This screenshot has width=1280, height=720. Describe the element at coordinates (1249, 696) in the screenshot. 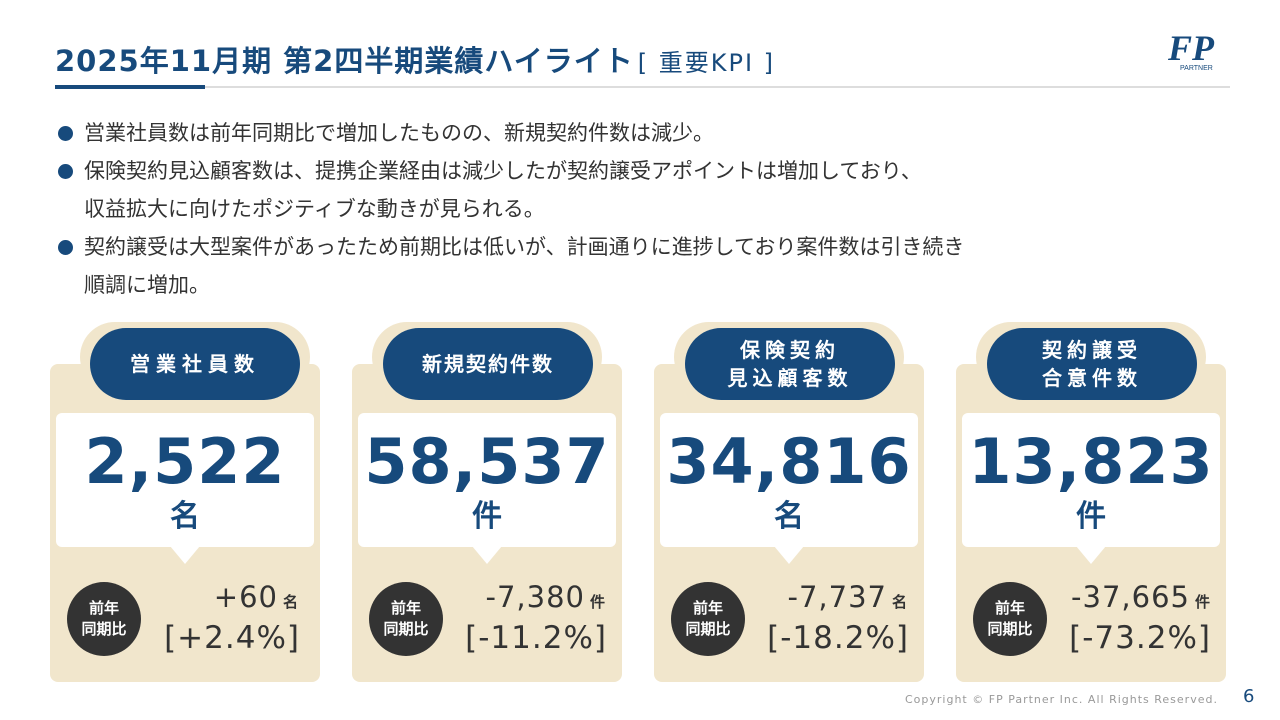

I see `page-number: 6` at that location.